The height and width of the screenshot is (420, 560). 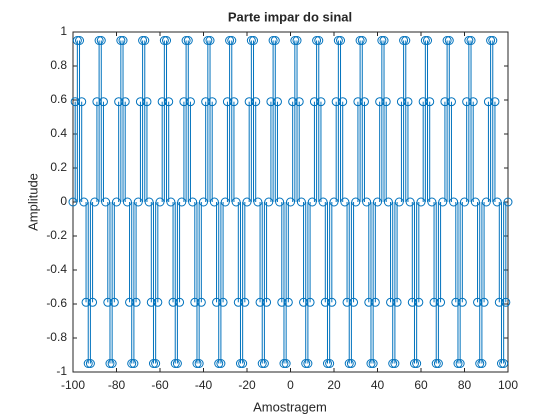 What do you see at coordinates (56, 269) in the screenshot?
I see `y-tick-label: -0.4` at bounding box center [56, 269].